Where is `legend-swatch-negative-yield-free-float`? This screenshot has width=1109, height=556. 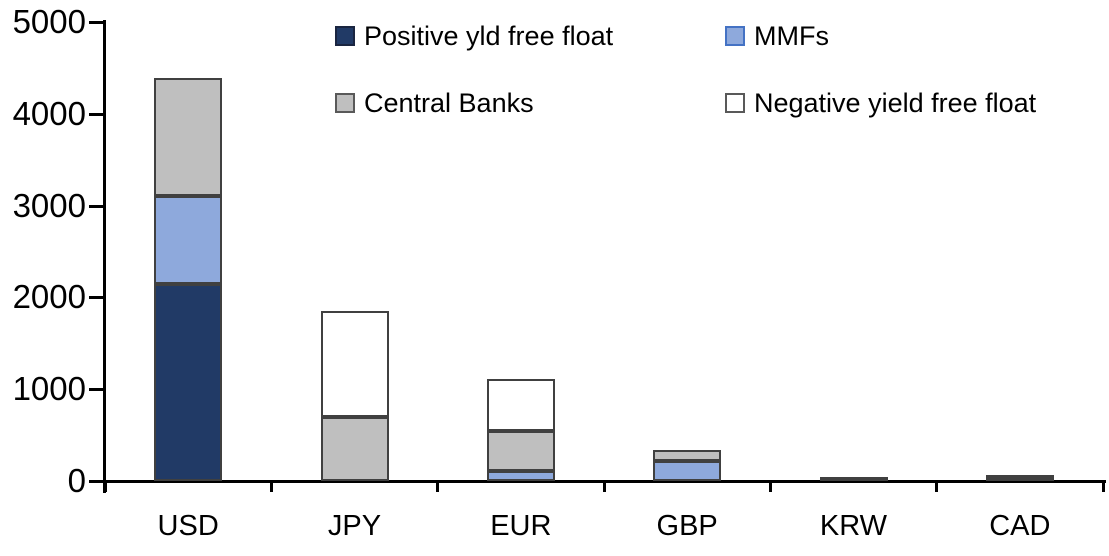 legend-swatch-negative-yield-free-float is located at coordinates (735, 103).